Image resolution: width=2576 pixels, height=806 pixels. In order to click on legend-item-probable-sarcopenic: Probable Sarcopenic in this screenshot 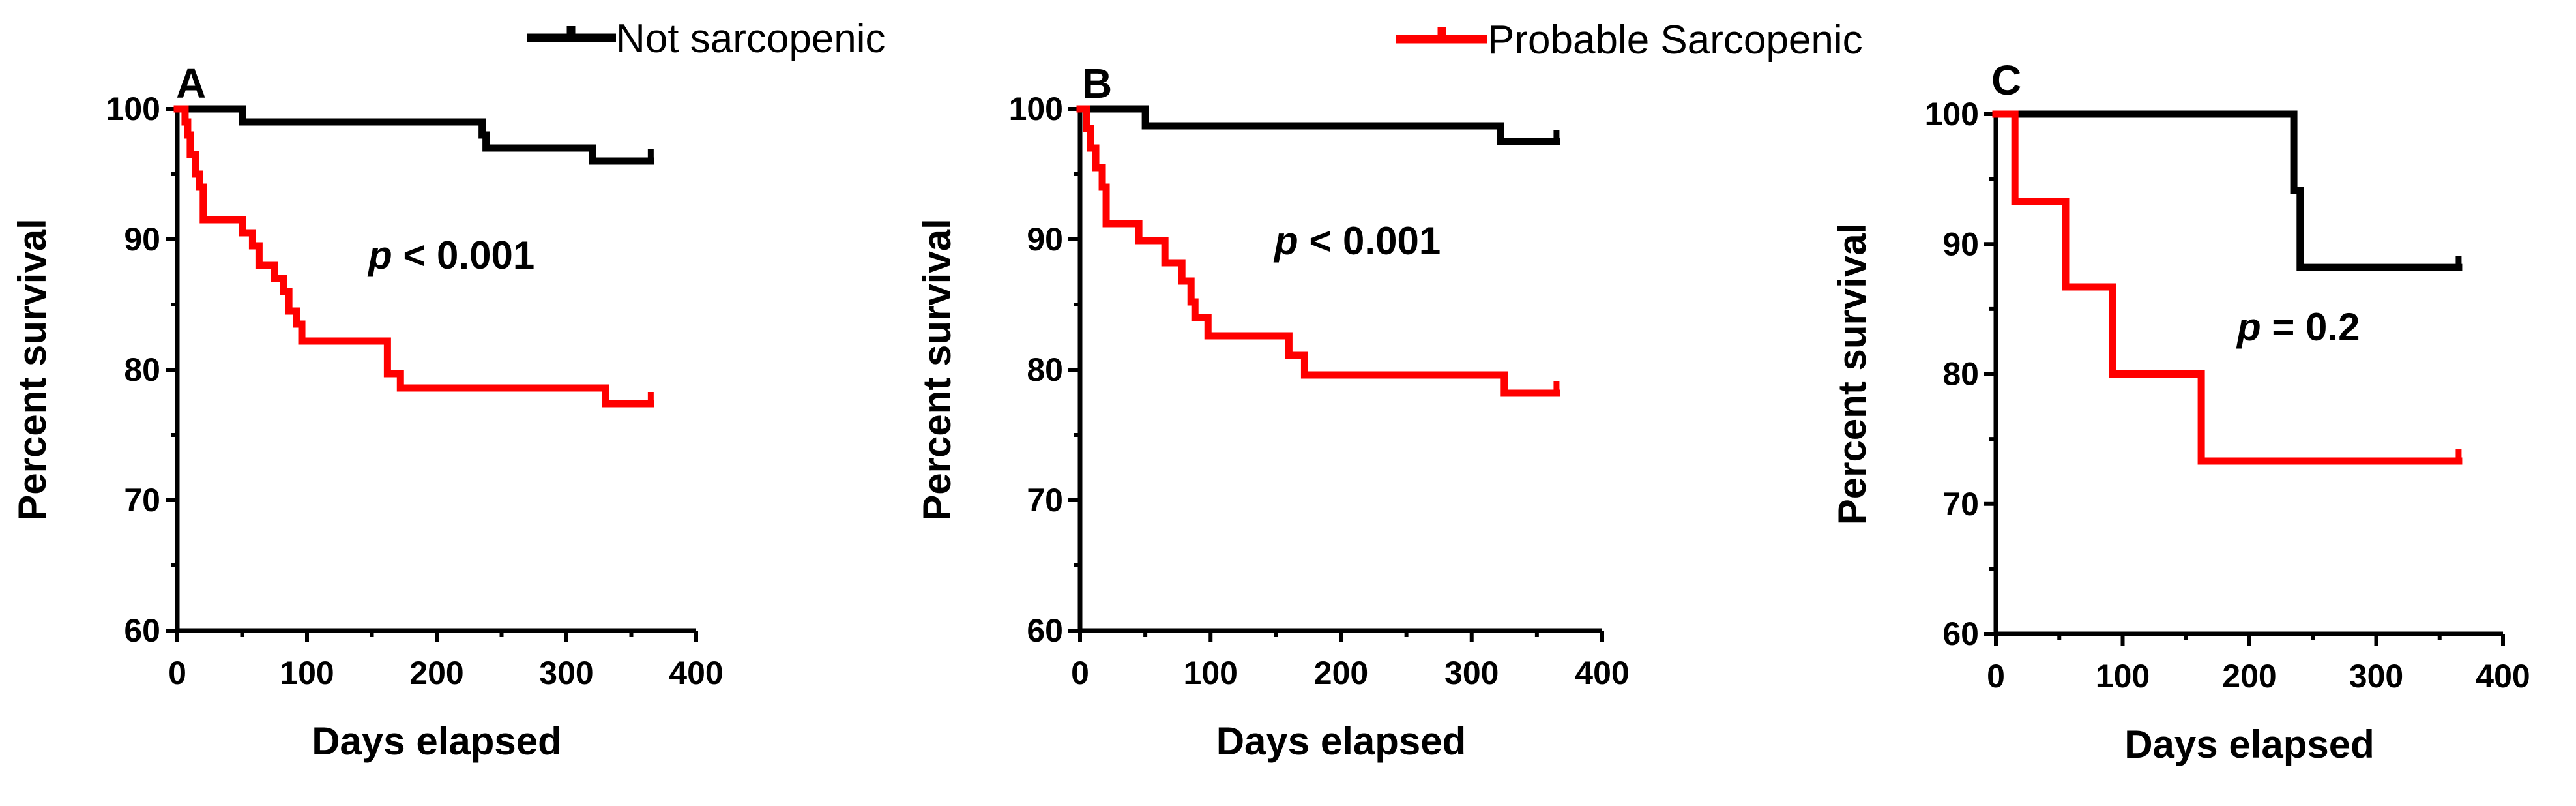, I will do `click(1629, 40)`.